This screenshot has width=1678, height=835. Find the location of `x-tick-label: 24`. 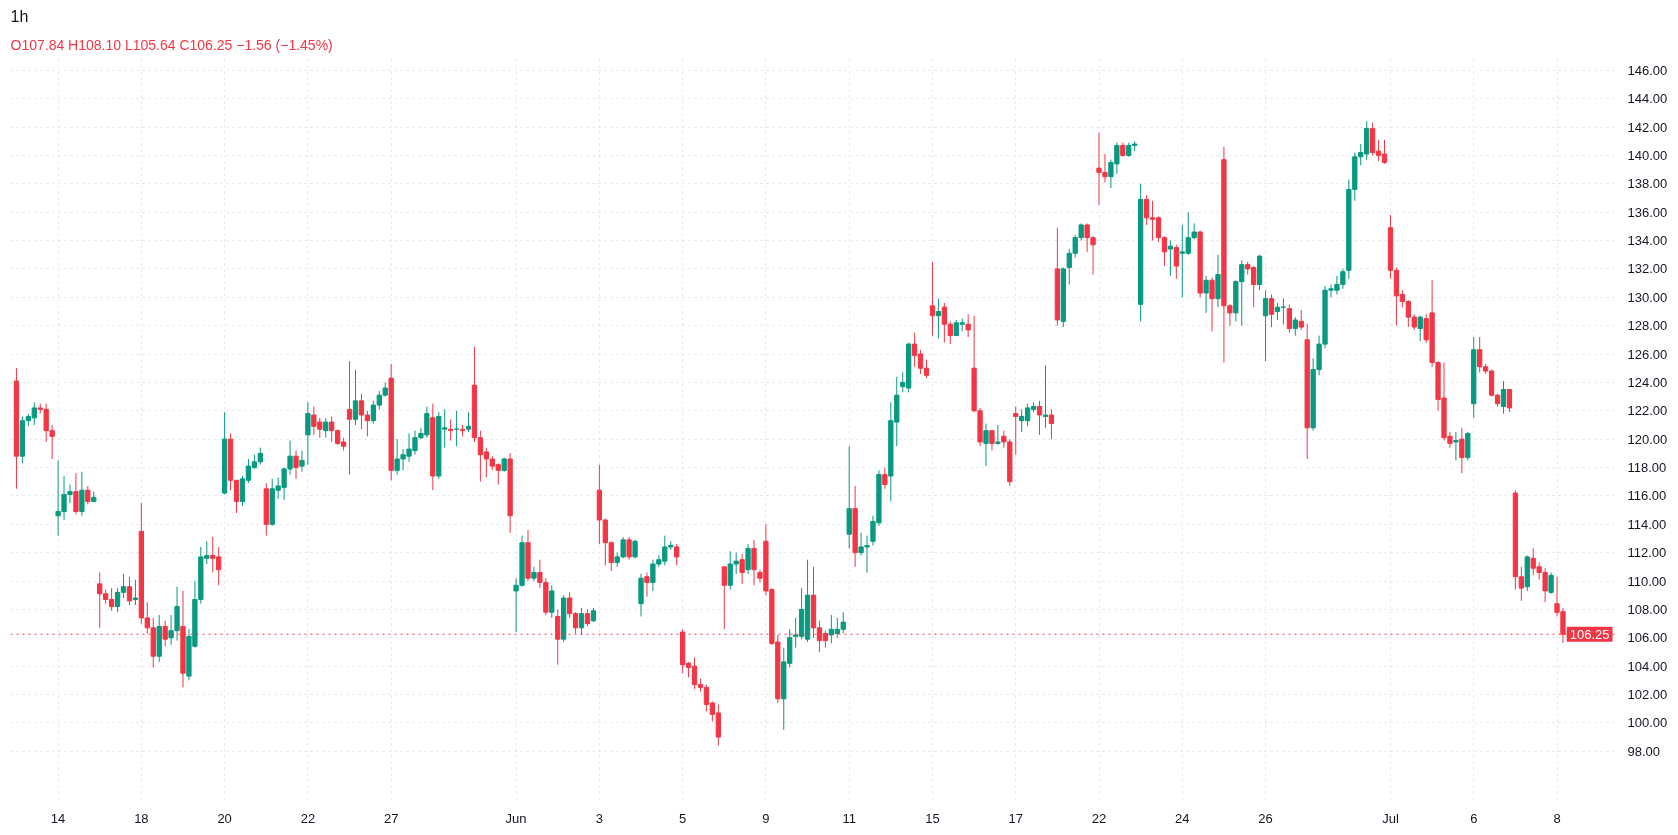

x-tick-label: 24 is located at coordinates (1182, 818).